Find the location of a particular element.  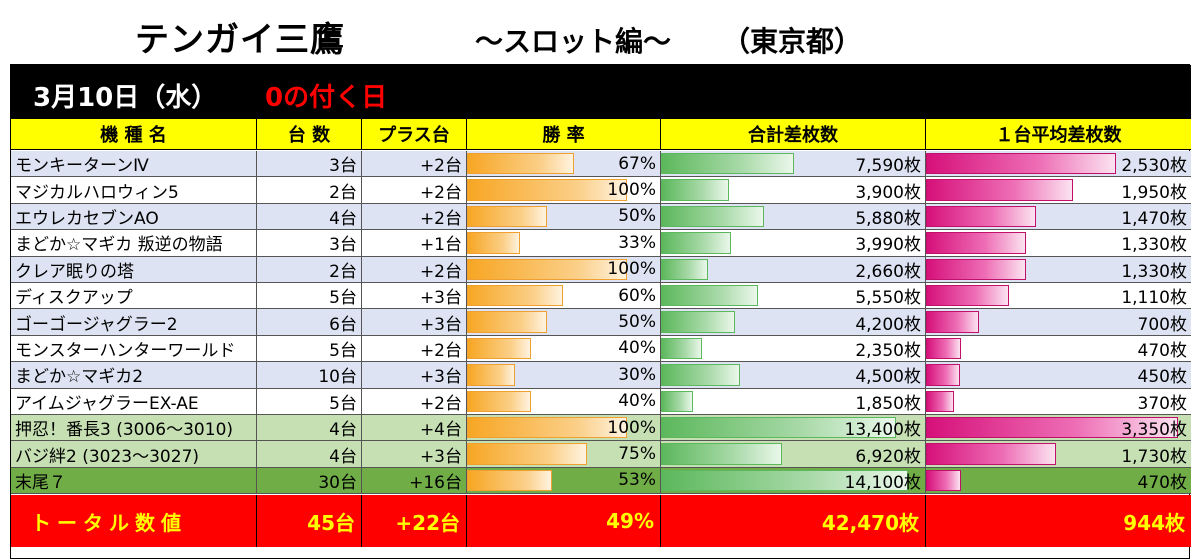

table-row: 末尾７ 30台 +16台 53% 14,100枚 470枚 is located at coordinates (601, 481).